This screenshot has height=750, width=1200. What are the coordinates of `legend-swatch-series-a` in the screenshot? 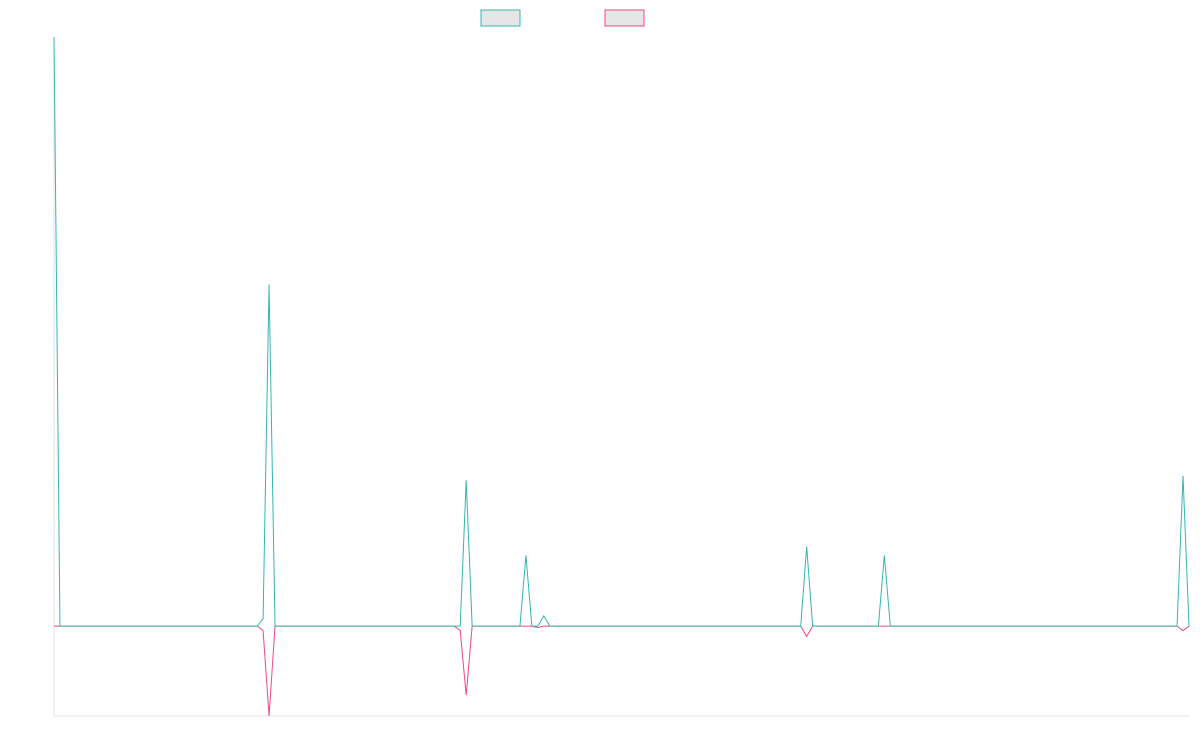 It's located at (500, 18).